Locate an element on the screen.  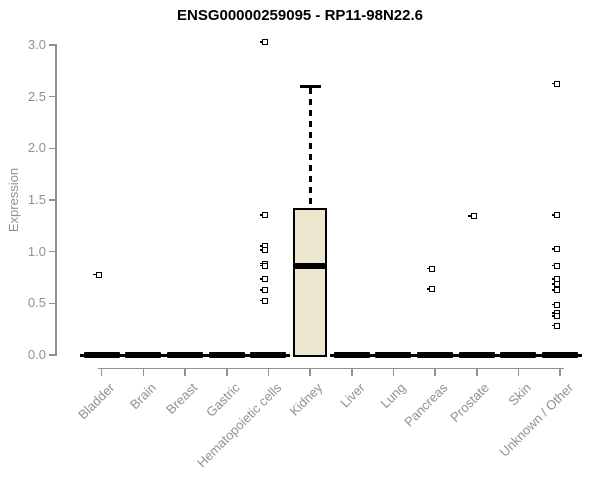
box-median is located at coordinates (310, 266).